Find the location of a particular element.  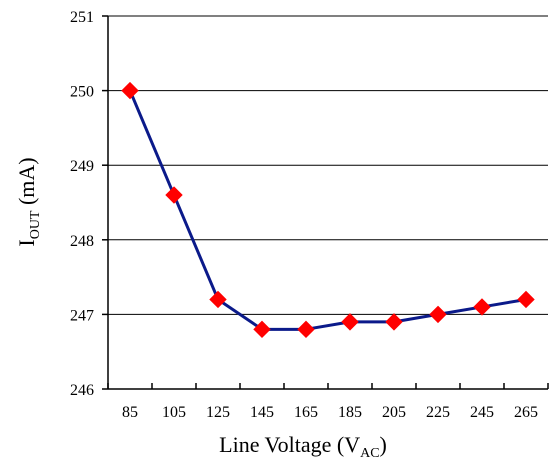

x-axis-title: Line Voltage (VAC) is located at coordinates (303, 445).